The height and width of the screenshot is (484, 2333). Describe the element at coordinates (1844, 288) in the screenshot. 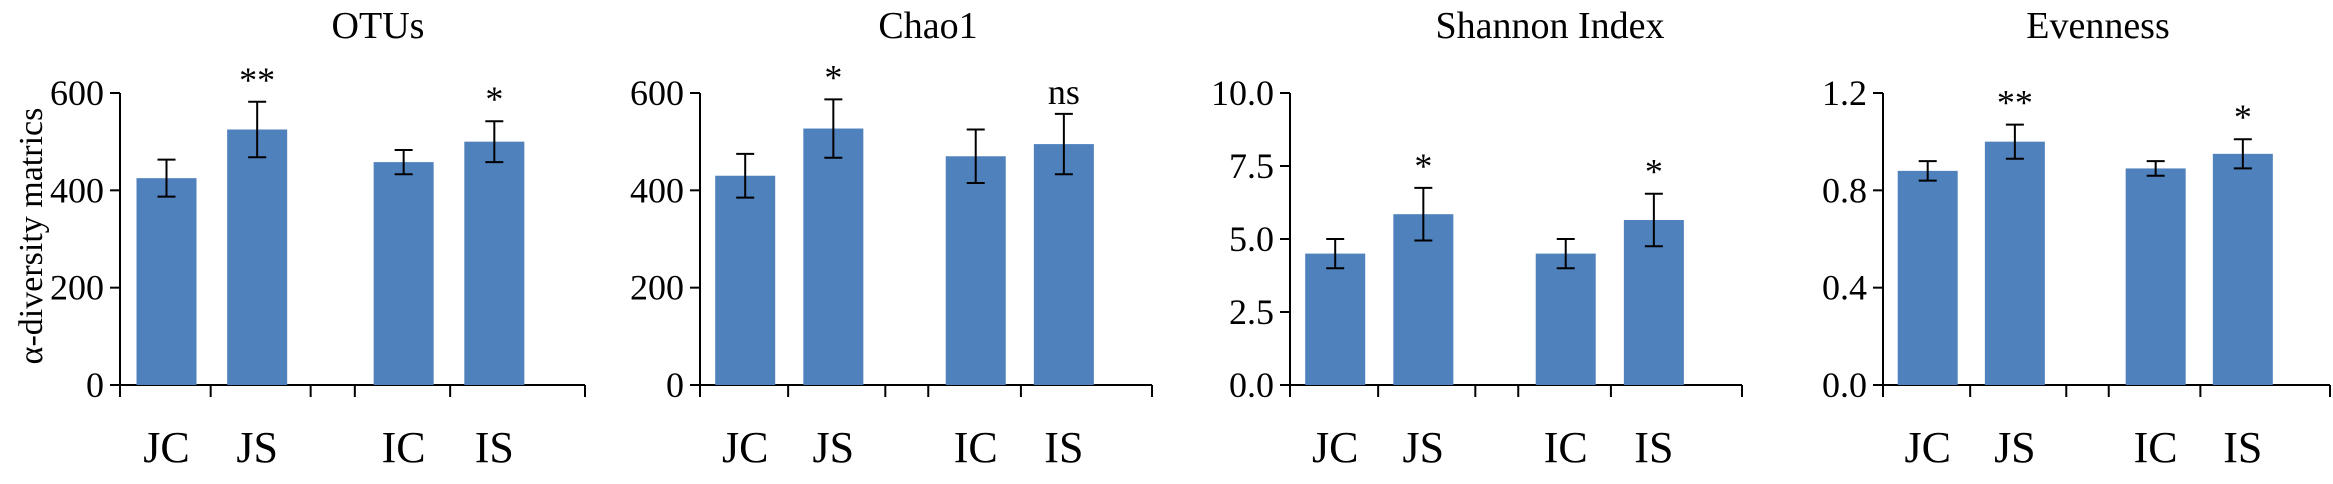

I see `y-tick-label: 0.4` at that location.